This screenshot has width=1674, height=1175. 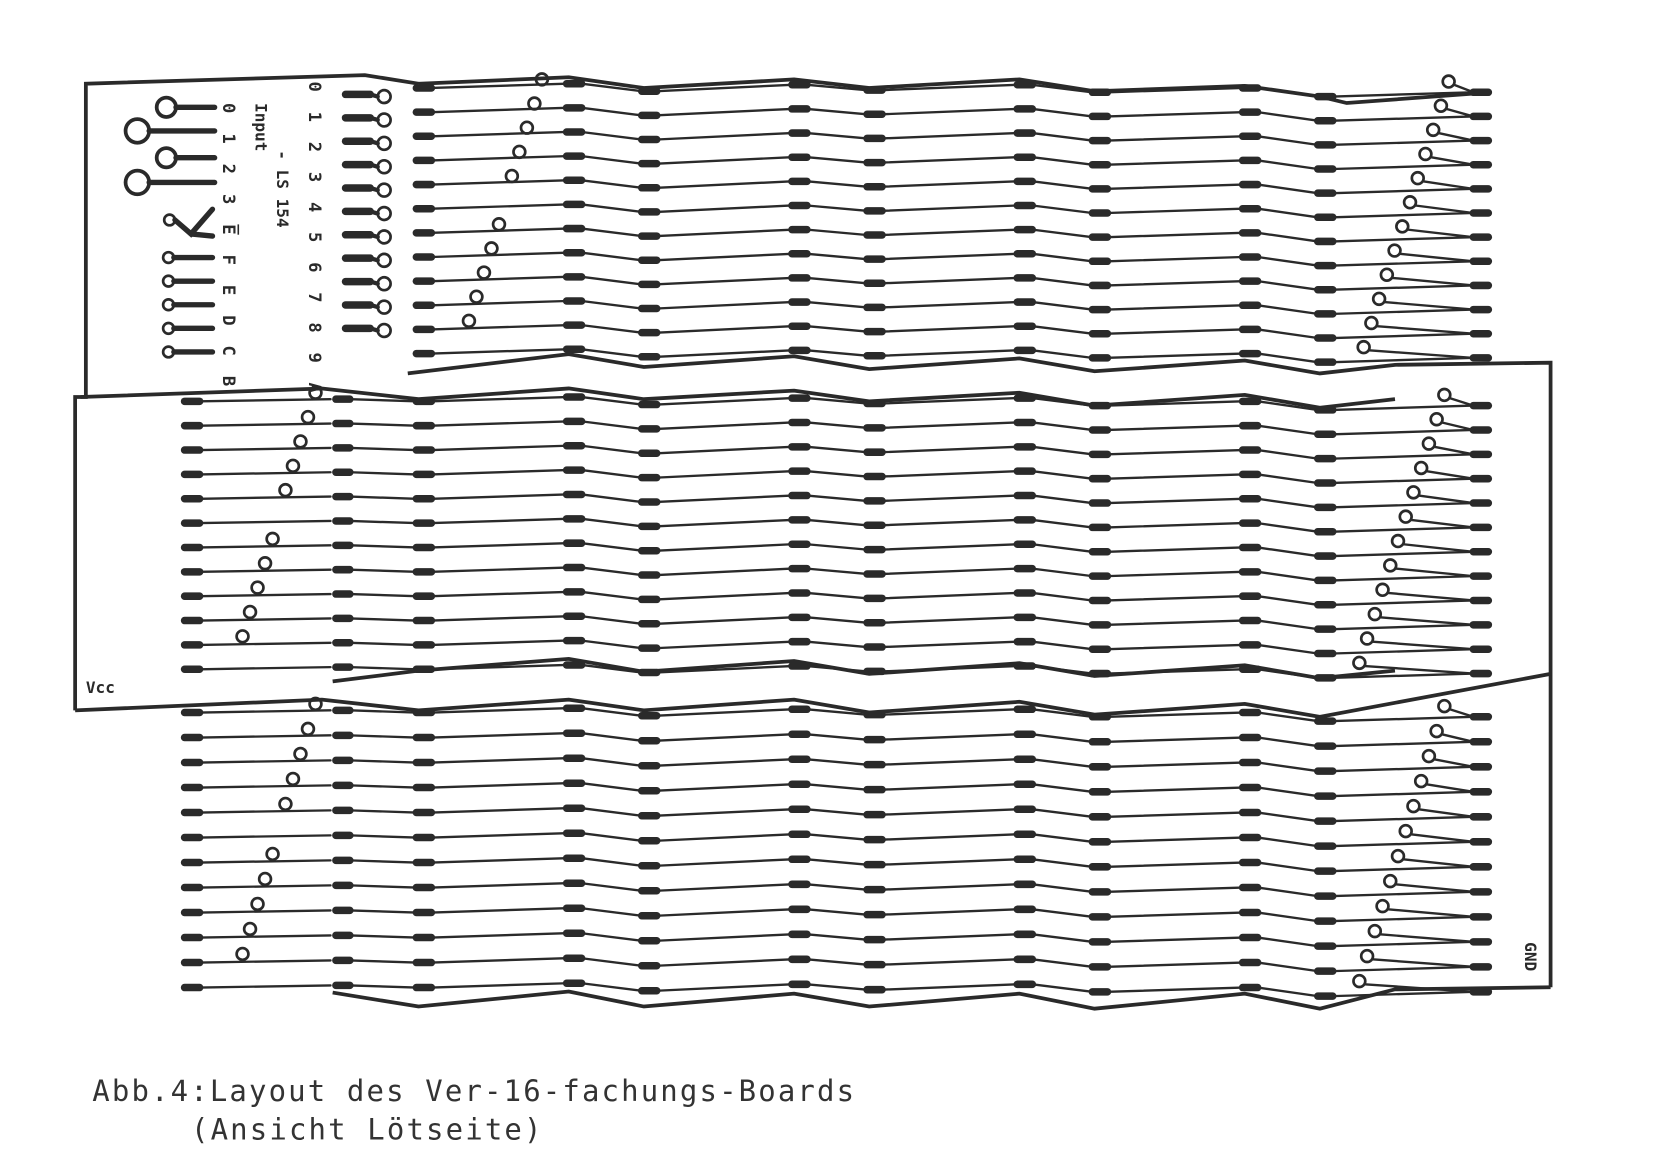 I want to click on outline-bottom, so click(x=941, y=998).